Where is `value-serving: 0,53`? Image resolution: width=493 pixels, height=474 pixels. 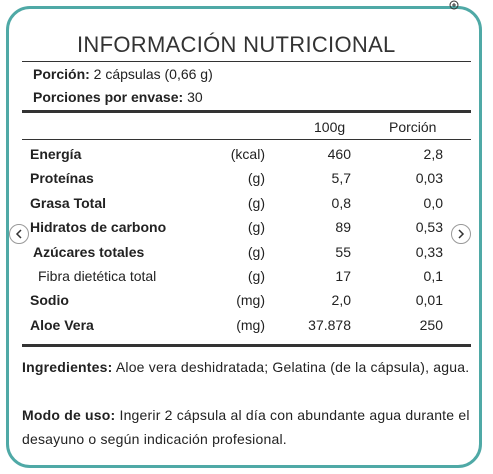 value-serving: 0,53 is located at coordinates (429, 227).